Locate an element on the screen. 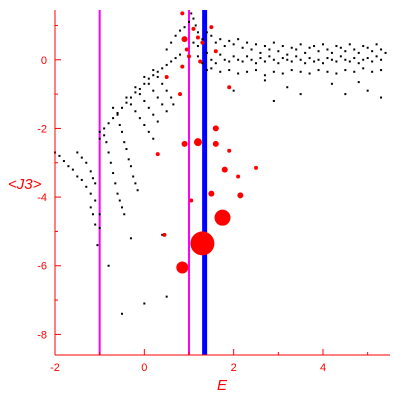 This screenshot has width=400, height=400. x-tick-label: 4 is located at coordinates (323, 368).